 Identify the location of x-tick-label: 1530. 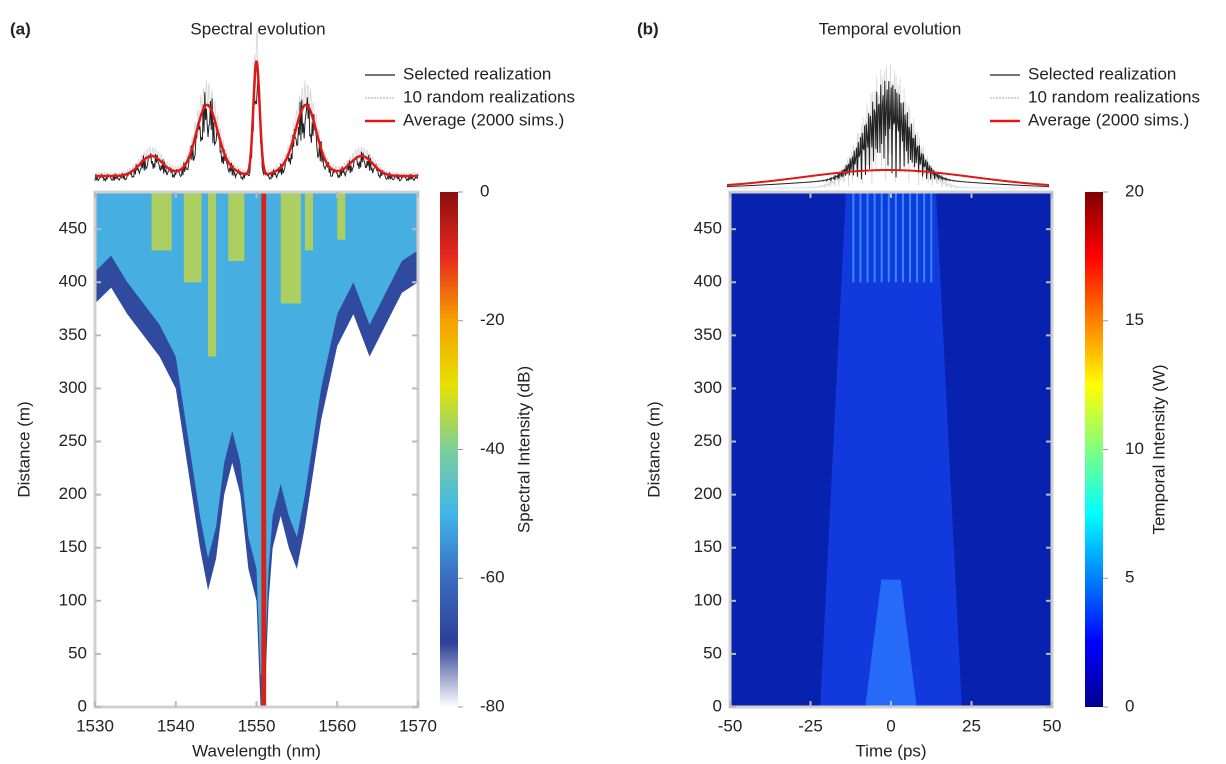
(95, 725).